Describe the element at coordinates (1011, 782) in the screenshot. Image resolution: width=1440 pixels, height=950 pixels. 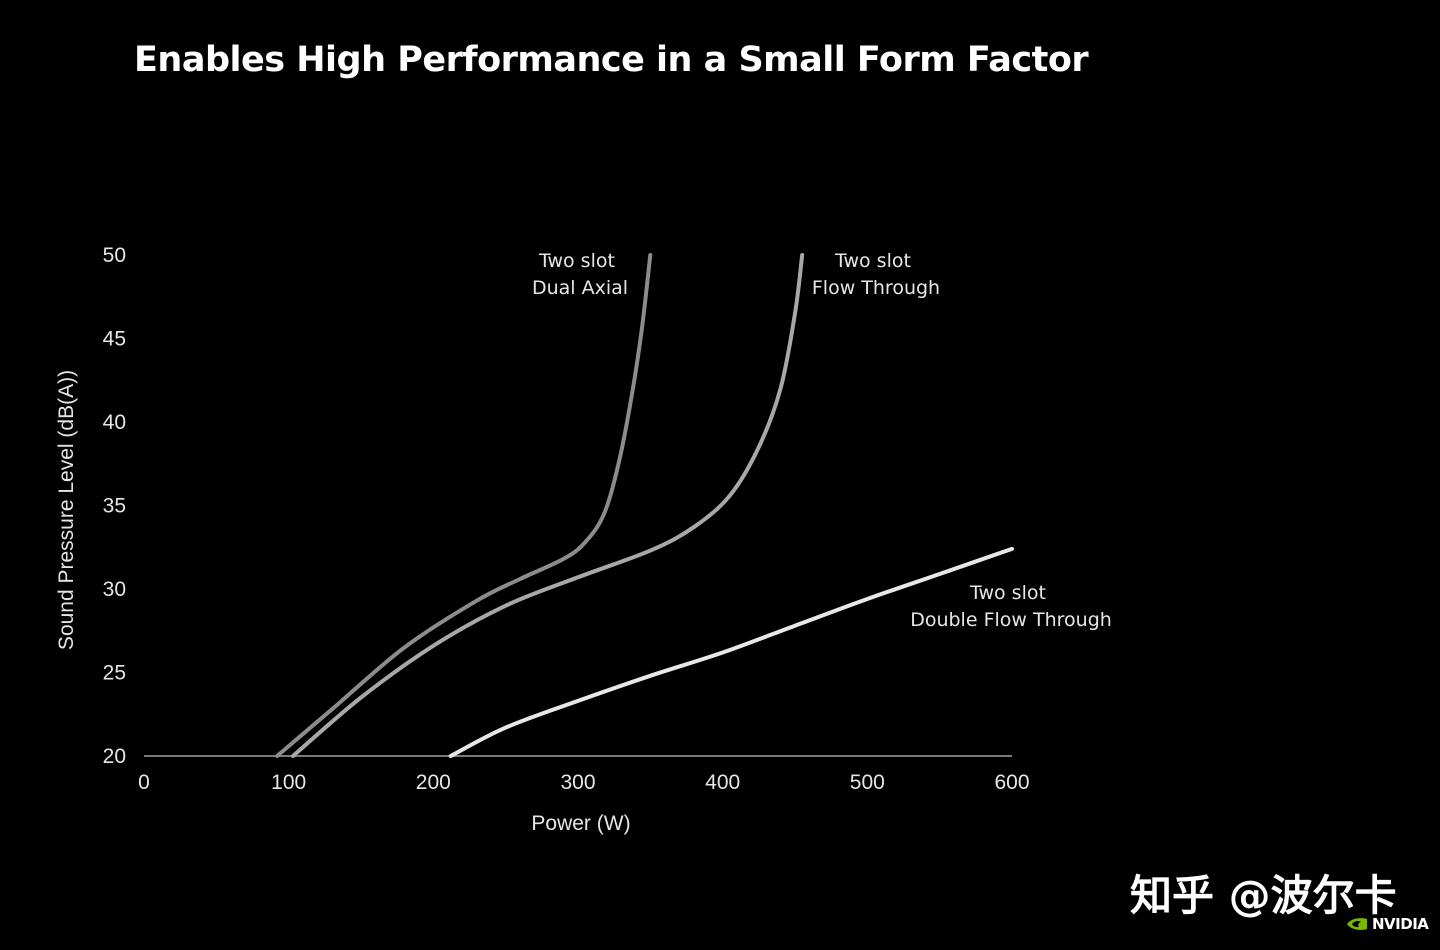
I see `x-tick-label: 600` at that location.